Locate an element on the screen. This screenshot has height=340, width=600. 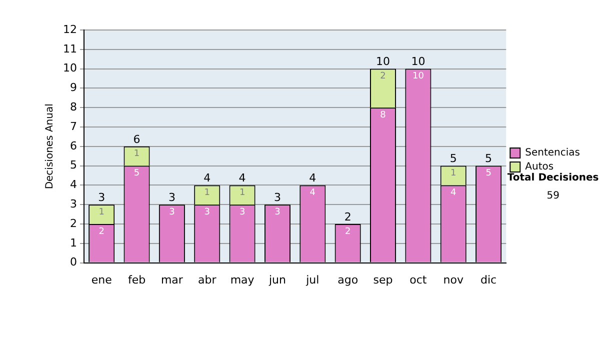
total-label: 2 is located at coordinates (348, 217).